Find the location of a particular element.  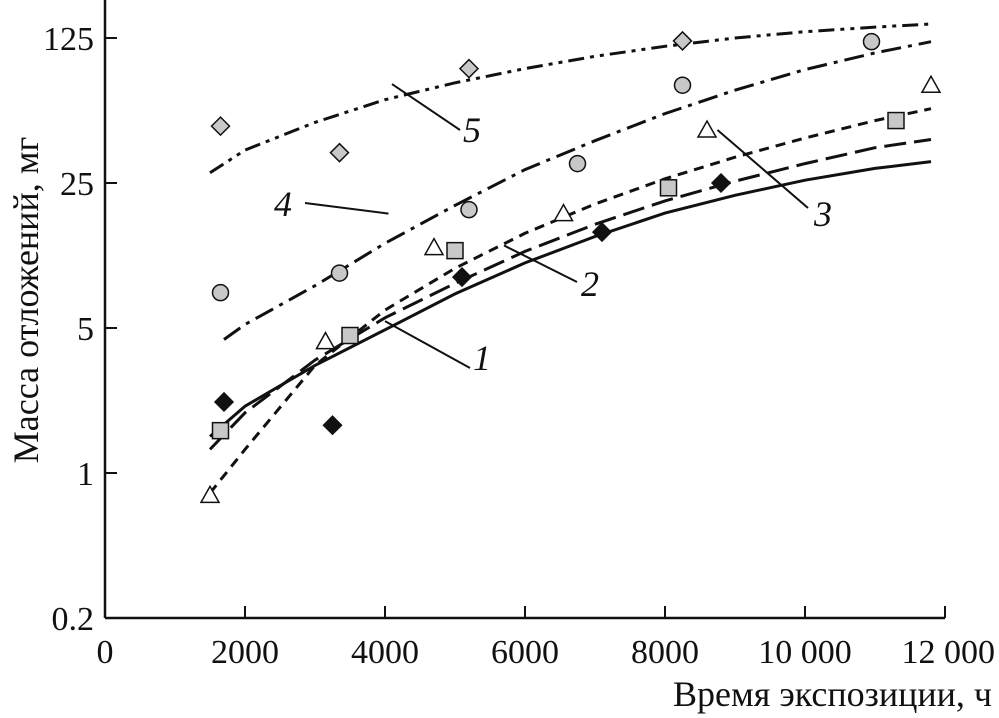

x-tick-label: 0 is located at coordinates (105, 652).